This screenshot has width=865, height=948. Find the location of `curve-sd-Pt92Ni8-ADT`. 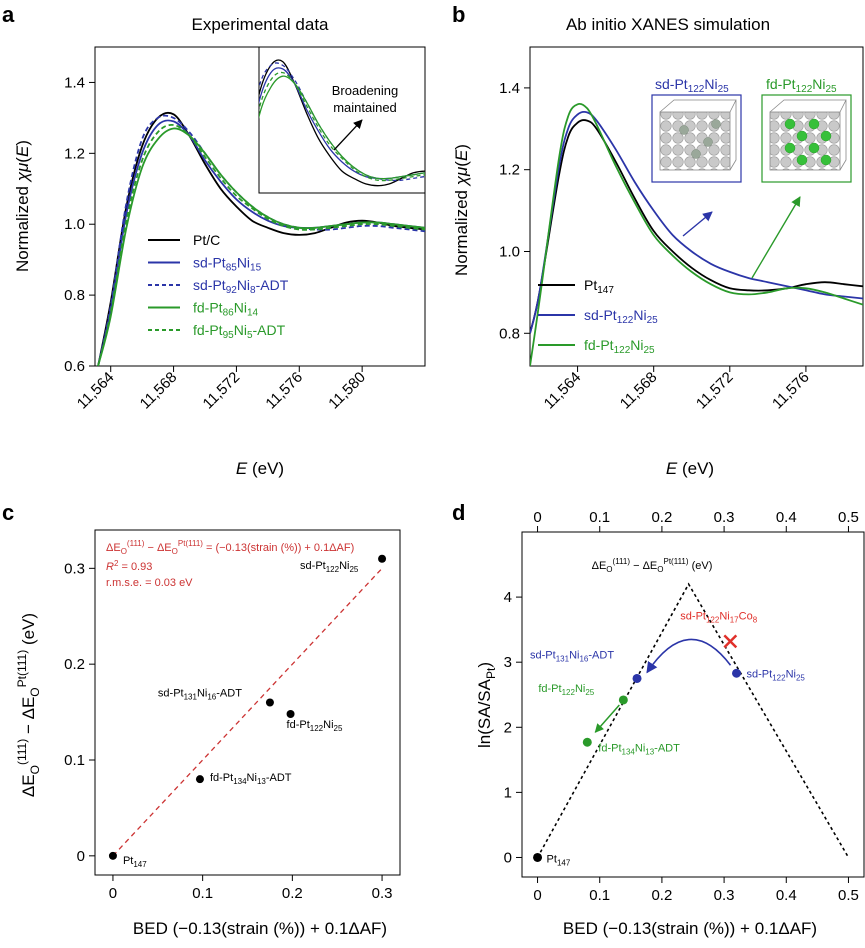

curve-sd-Pt92Ni8-ADT is located at coordinates (261, 240).